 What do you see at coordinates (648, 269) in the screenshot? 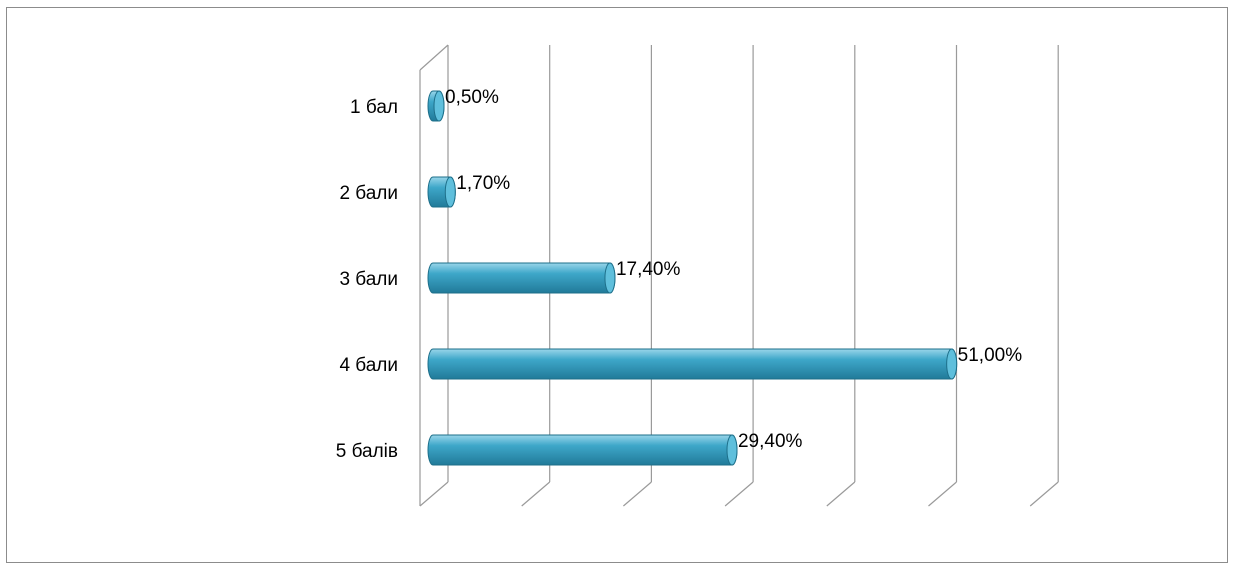
I see `value-label: 17,40%` at bounding box center [648, 269].